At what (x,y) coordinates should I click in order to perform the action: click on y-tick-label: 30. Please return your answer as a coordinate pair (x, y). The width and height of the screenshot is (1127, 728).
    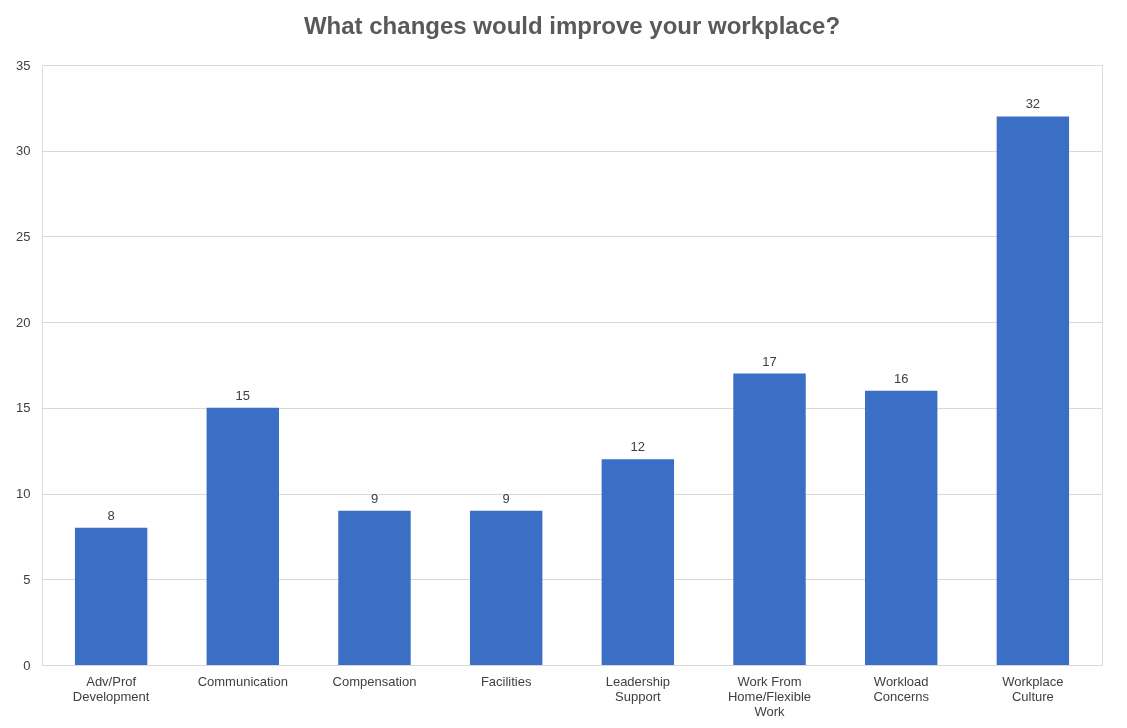
    Looking at the image, I should click on (23, 151).